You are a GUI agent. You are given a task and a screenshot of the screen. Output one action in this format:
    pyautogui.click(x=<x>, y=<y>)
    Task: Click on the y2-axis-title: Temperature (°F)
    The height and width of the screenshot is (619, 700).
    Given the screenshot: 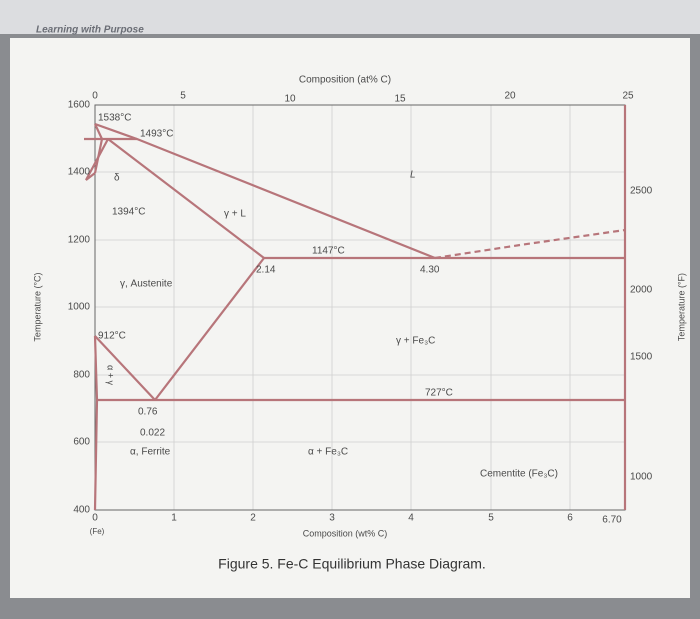 What is the action you would take?
    pyautogui.click(x=681, y=307)
    